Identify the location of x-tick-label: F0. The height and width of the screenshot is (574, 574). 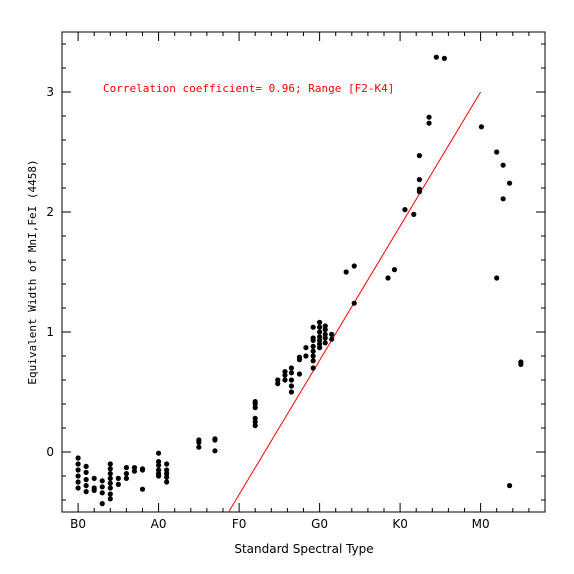
(239, 524).